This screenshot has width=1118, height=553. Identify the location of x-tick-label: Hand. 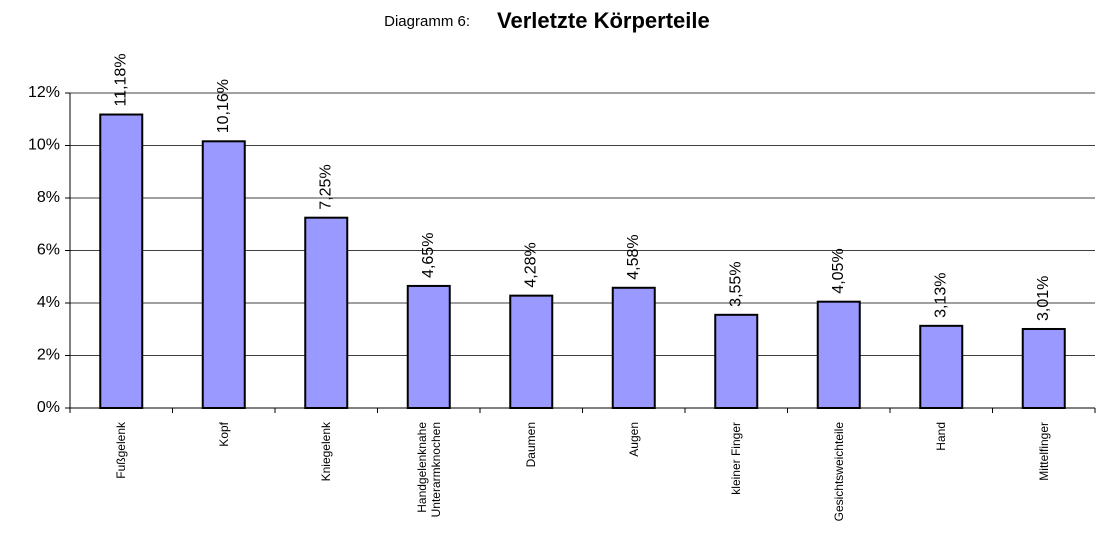
(941, 436).